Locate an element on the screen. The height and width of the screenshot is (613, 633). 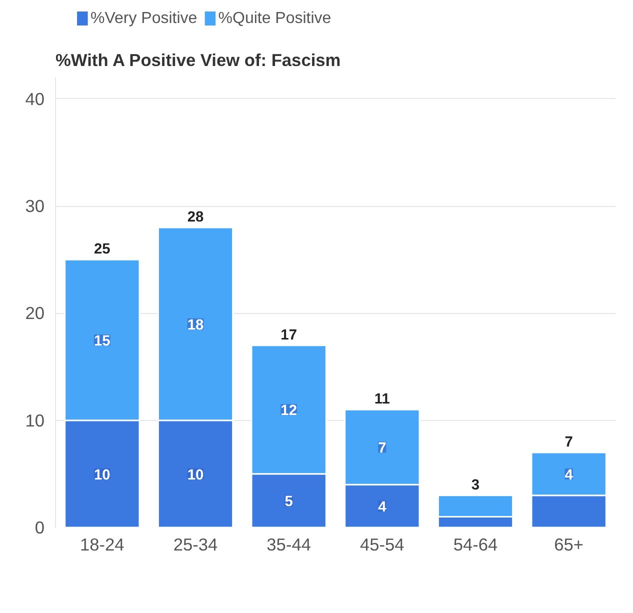
y-tick-label: 10 is located at coordinates (35, 420).